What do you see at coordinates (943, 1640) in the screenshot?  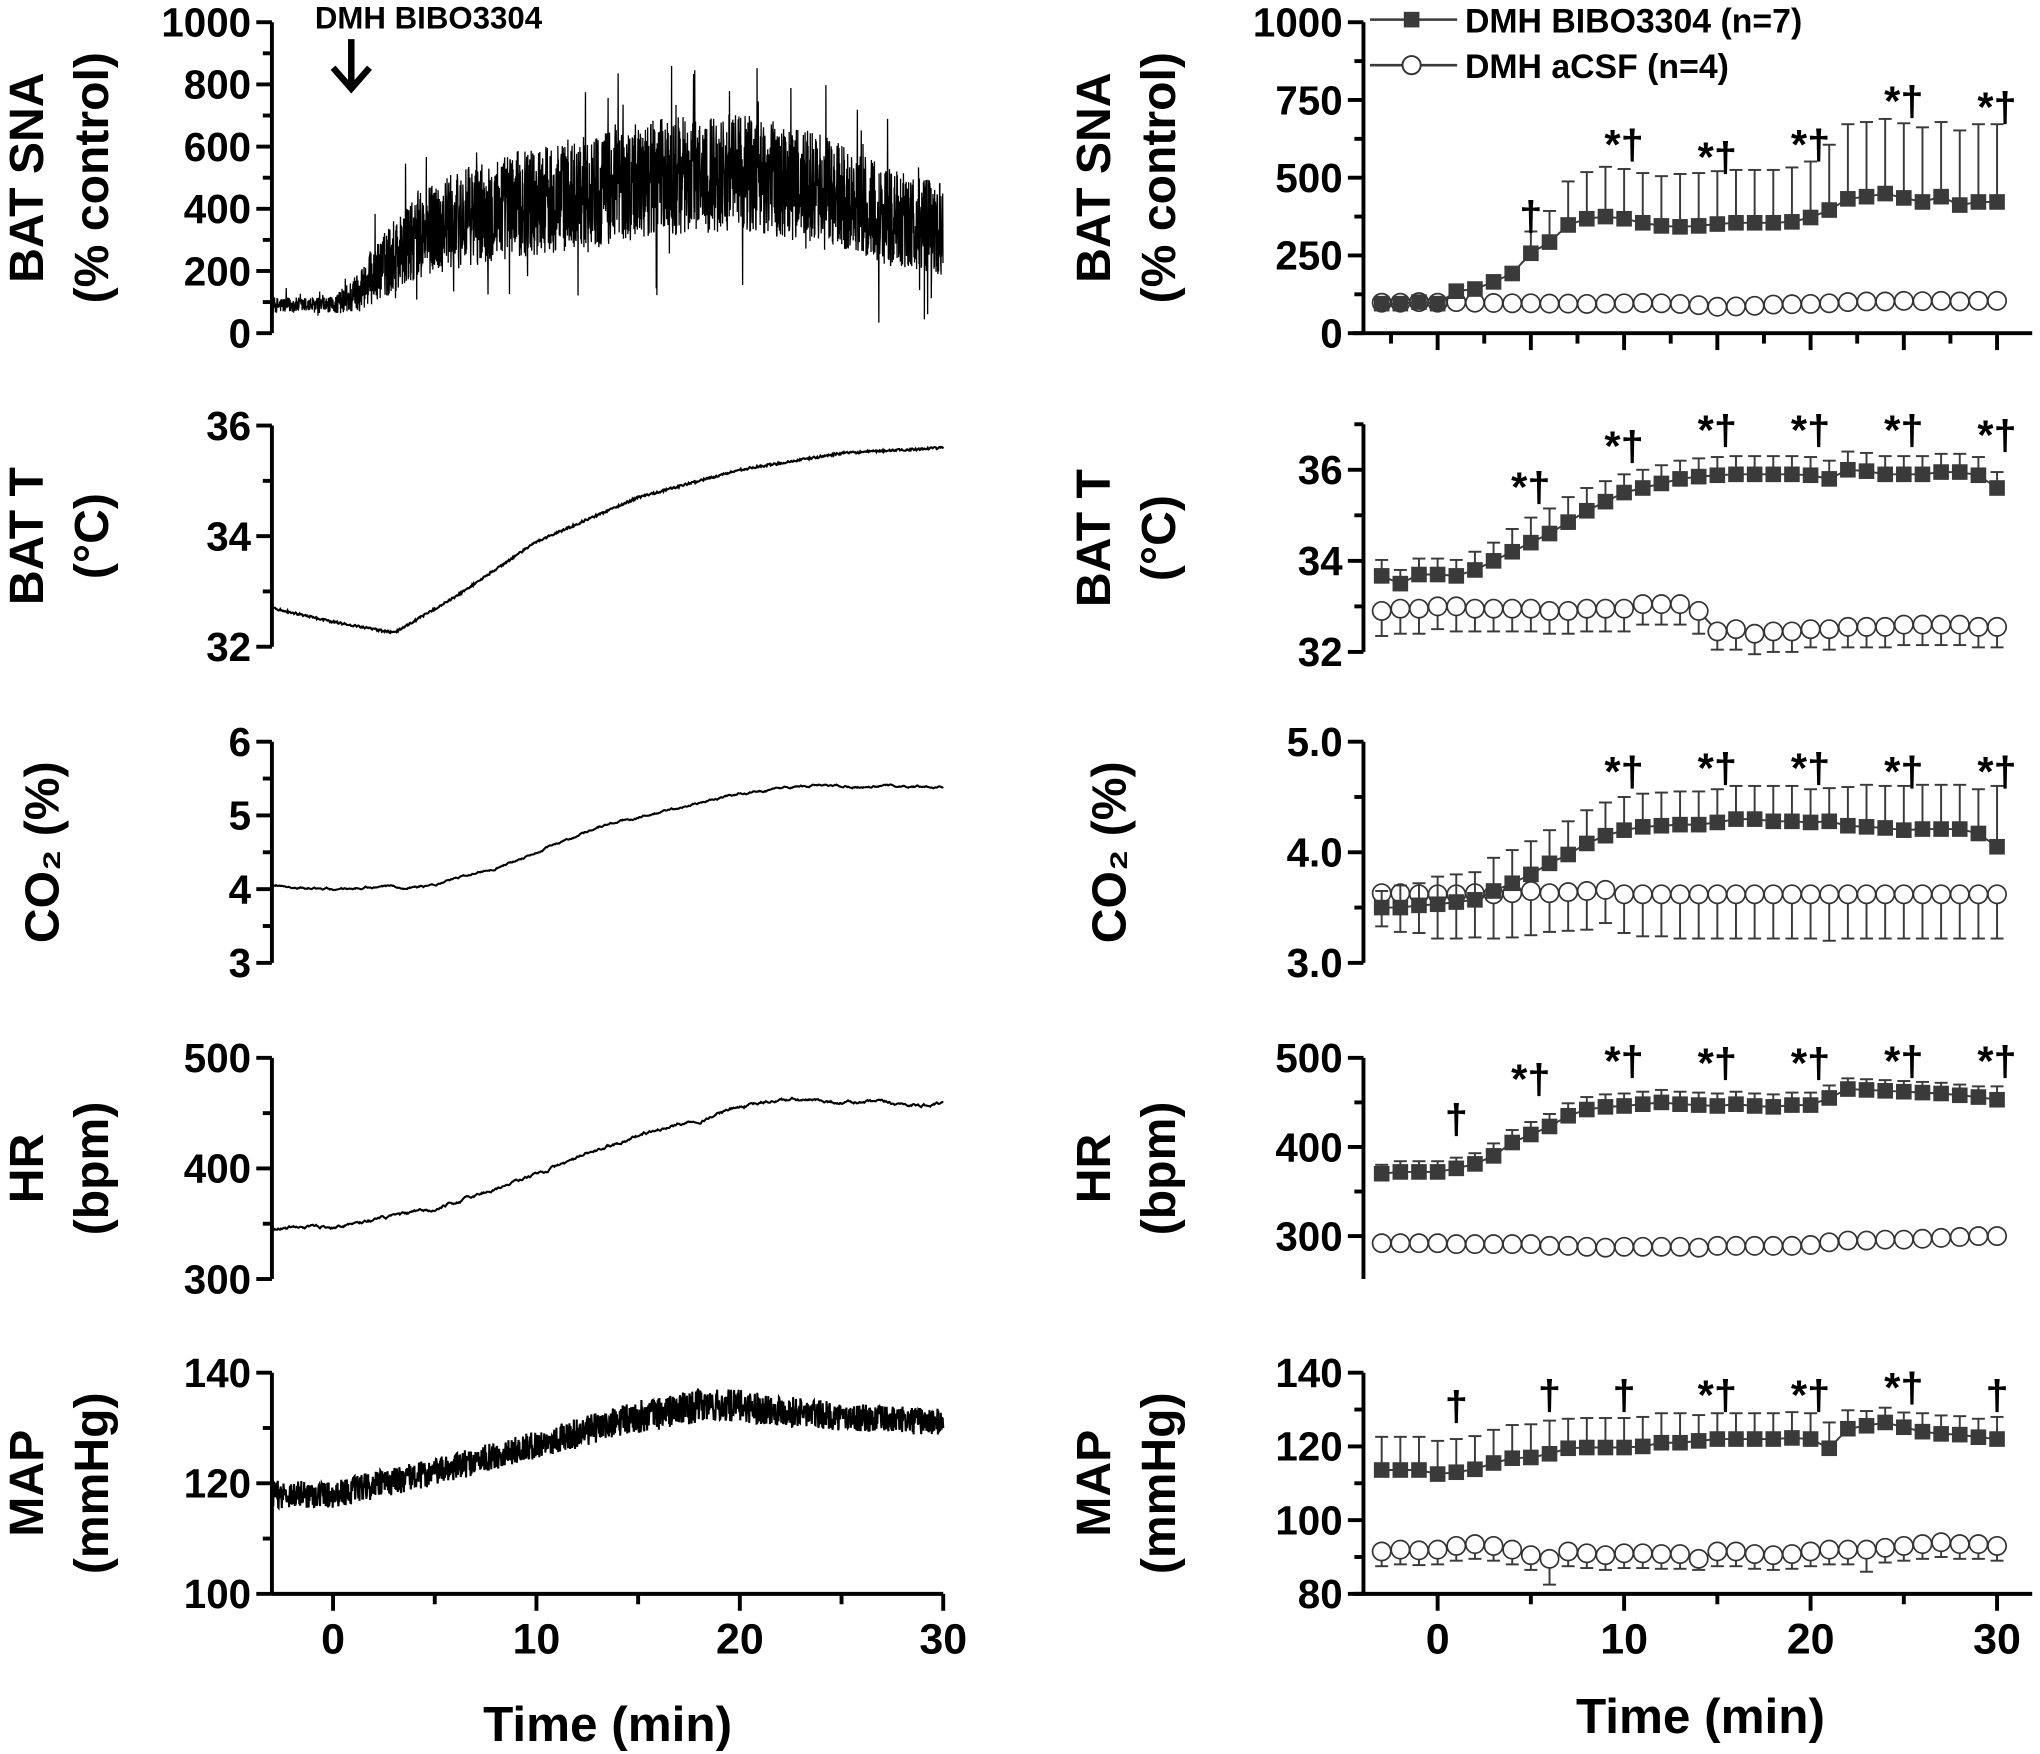 I see `x-tick-label: 30` at bounding box center [943, 1640].